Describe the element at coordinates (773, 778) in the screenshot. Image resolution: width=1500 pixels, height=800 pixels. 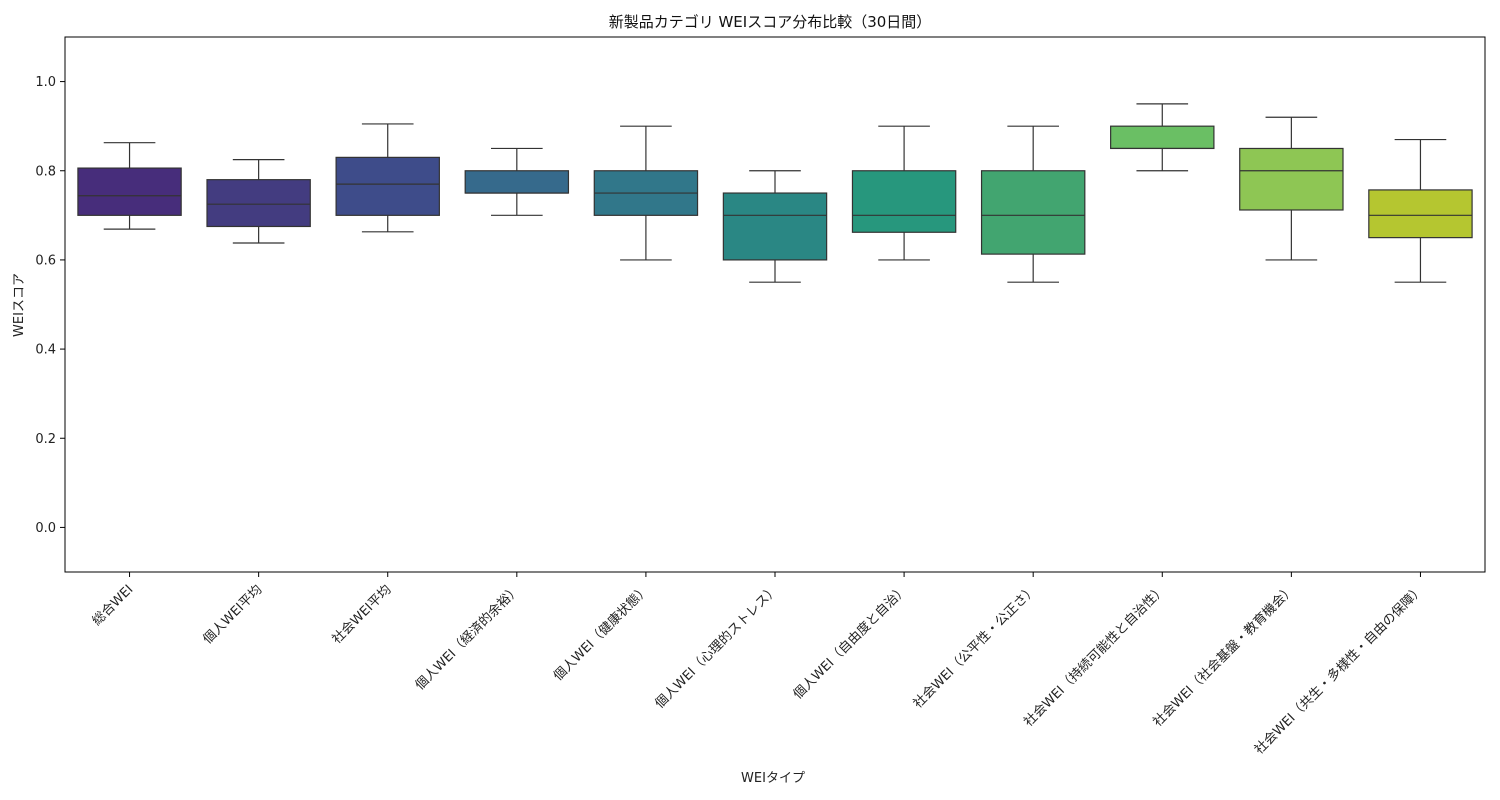
I see `x-axis-title: WEIタイプ` at that location.